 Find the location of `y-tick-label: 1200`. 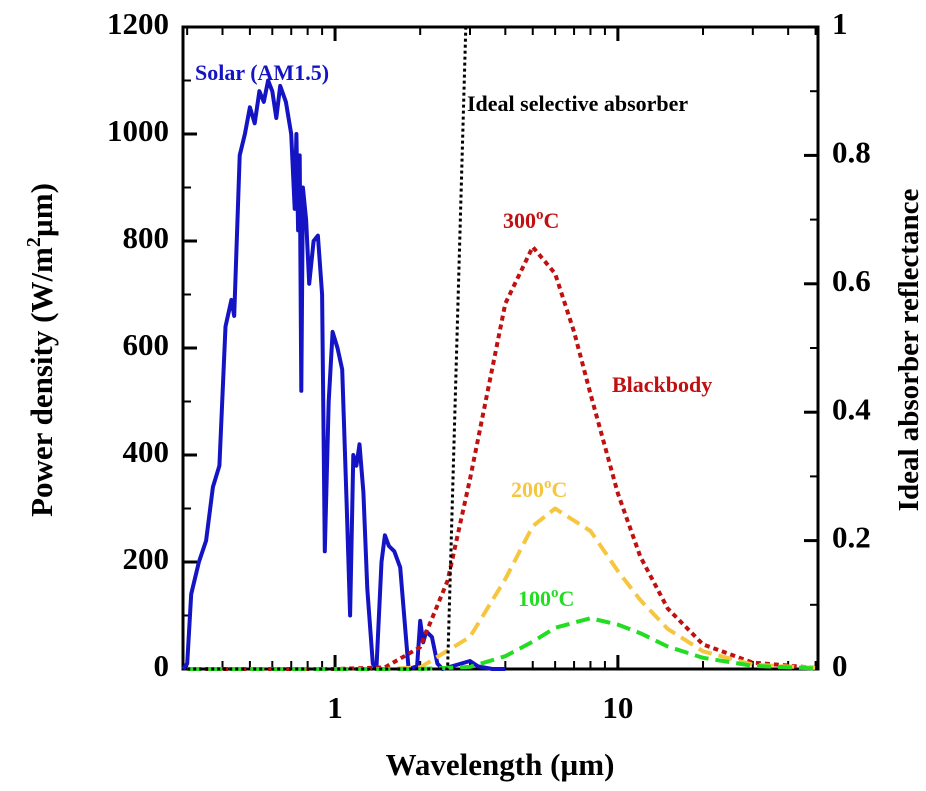

y-tick-label: 1200 is located at coordinates (138, 23).